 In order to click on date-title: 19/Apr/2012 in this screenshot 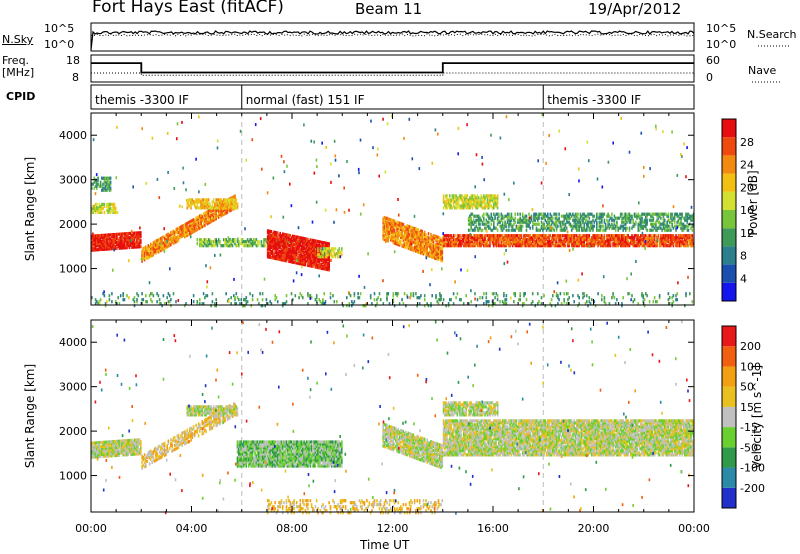, I will do `click(635, 9)`.